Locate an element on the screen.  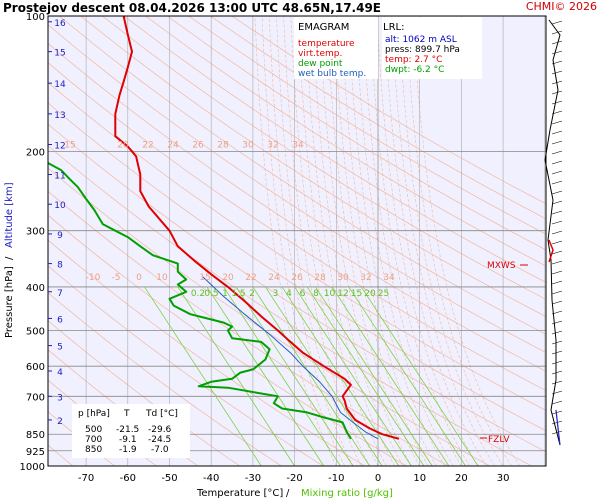
x-axis-title: Temperature [°C] / Mixing ratio [g/kg] is located at coordinates (294, 493).